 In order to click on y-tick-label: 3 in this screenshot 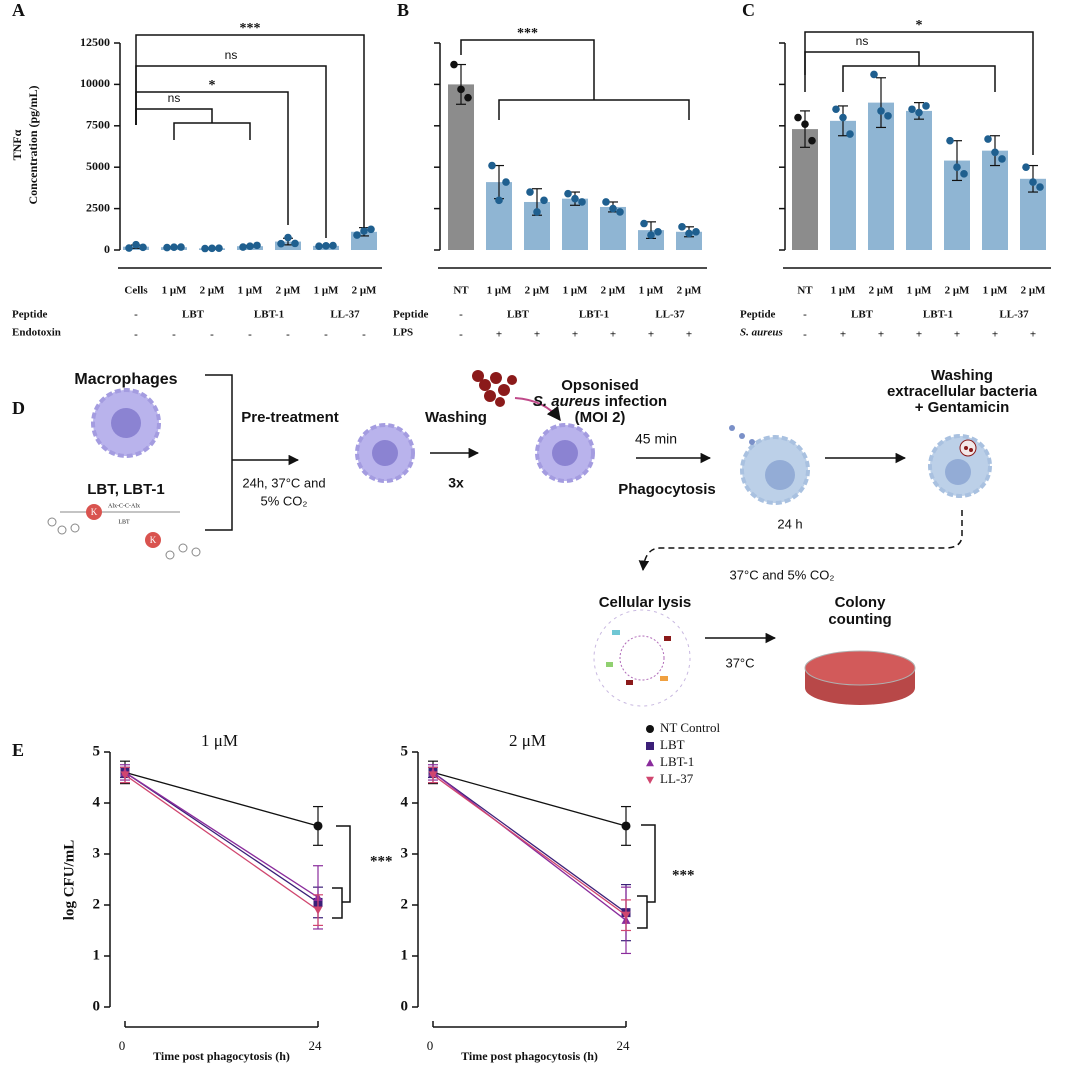, I will do `click(405, 853)`.